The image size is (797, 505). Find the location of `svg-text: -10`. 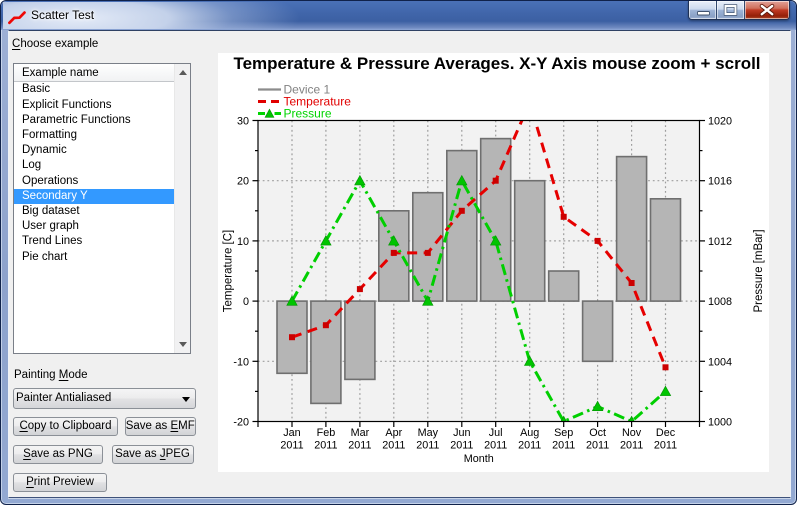

svg-text: -10 is located at coordinates (241, 362).